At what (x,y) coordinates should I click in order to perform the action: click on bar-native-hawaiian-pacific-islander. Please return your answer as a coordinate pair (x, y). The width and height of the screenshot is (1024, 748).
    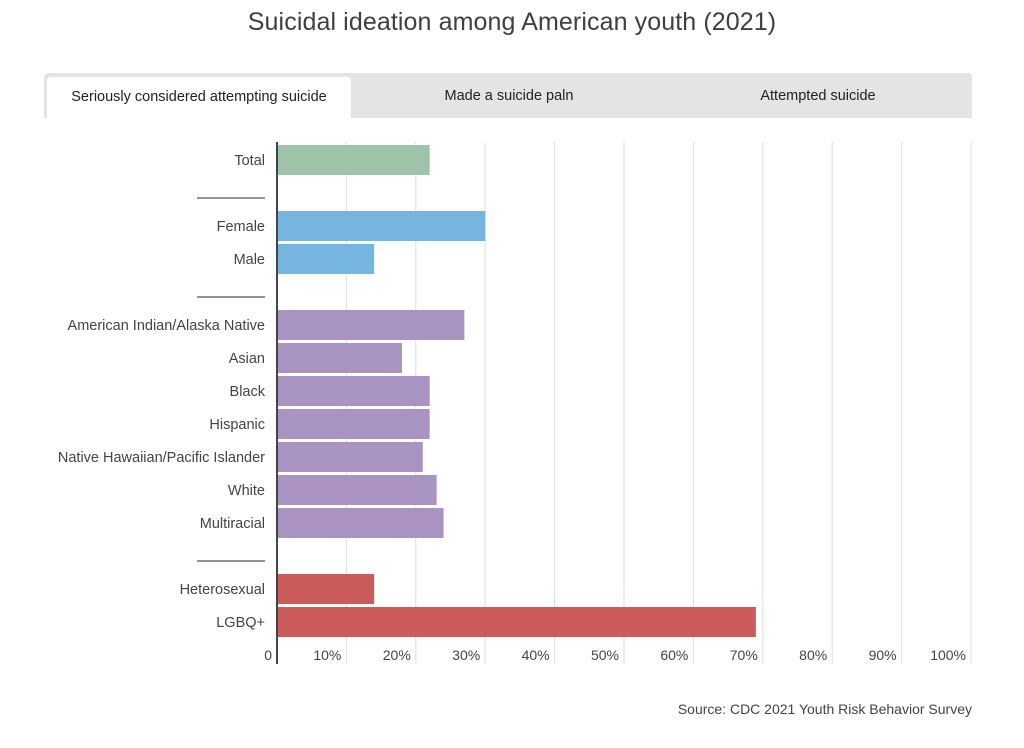
    Looking at the image, I should click on (350, 457).